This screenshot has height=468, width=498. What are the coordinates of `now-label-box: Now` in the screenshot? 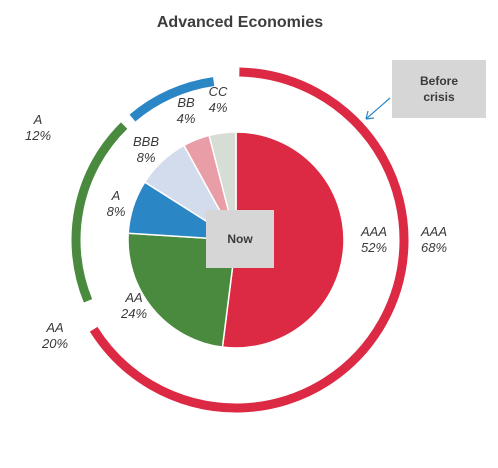 It's located at (240, 239).